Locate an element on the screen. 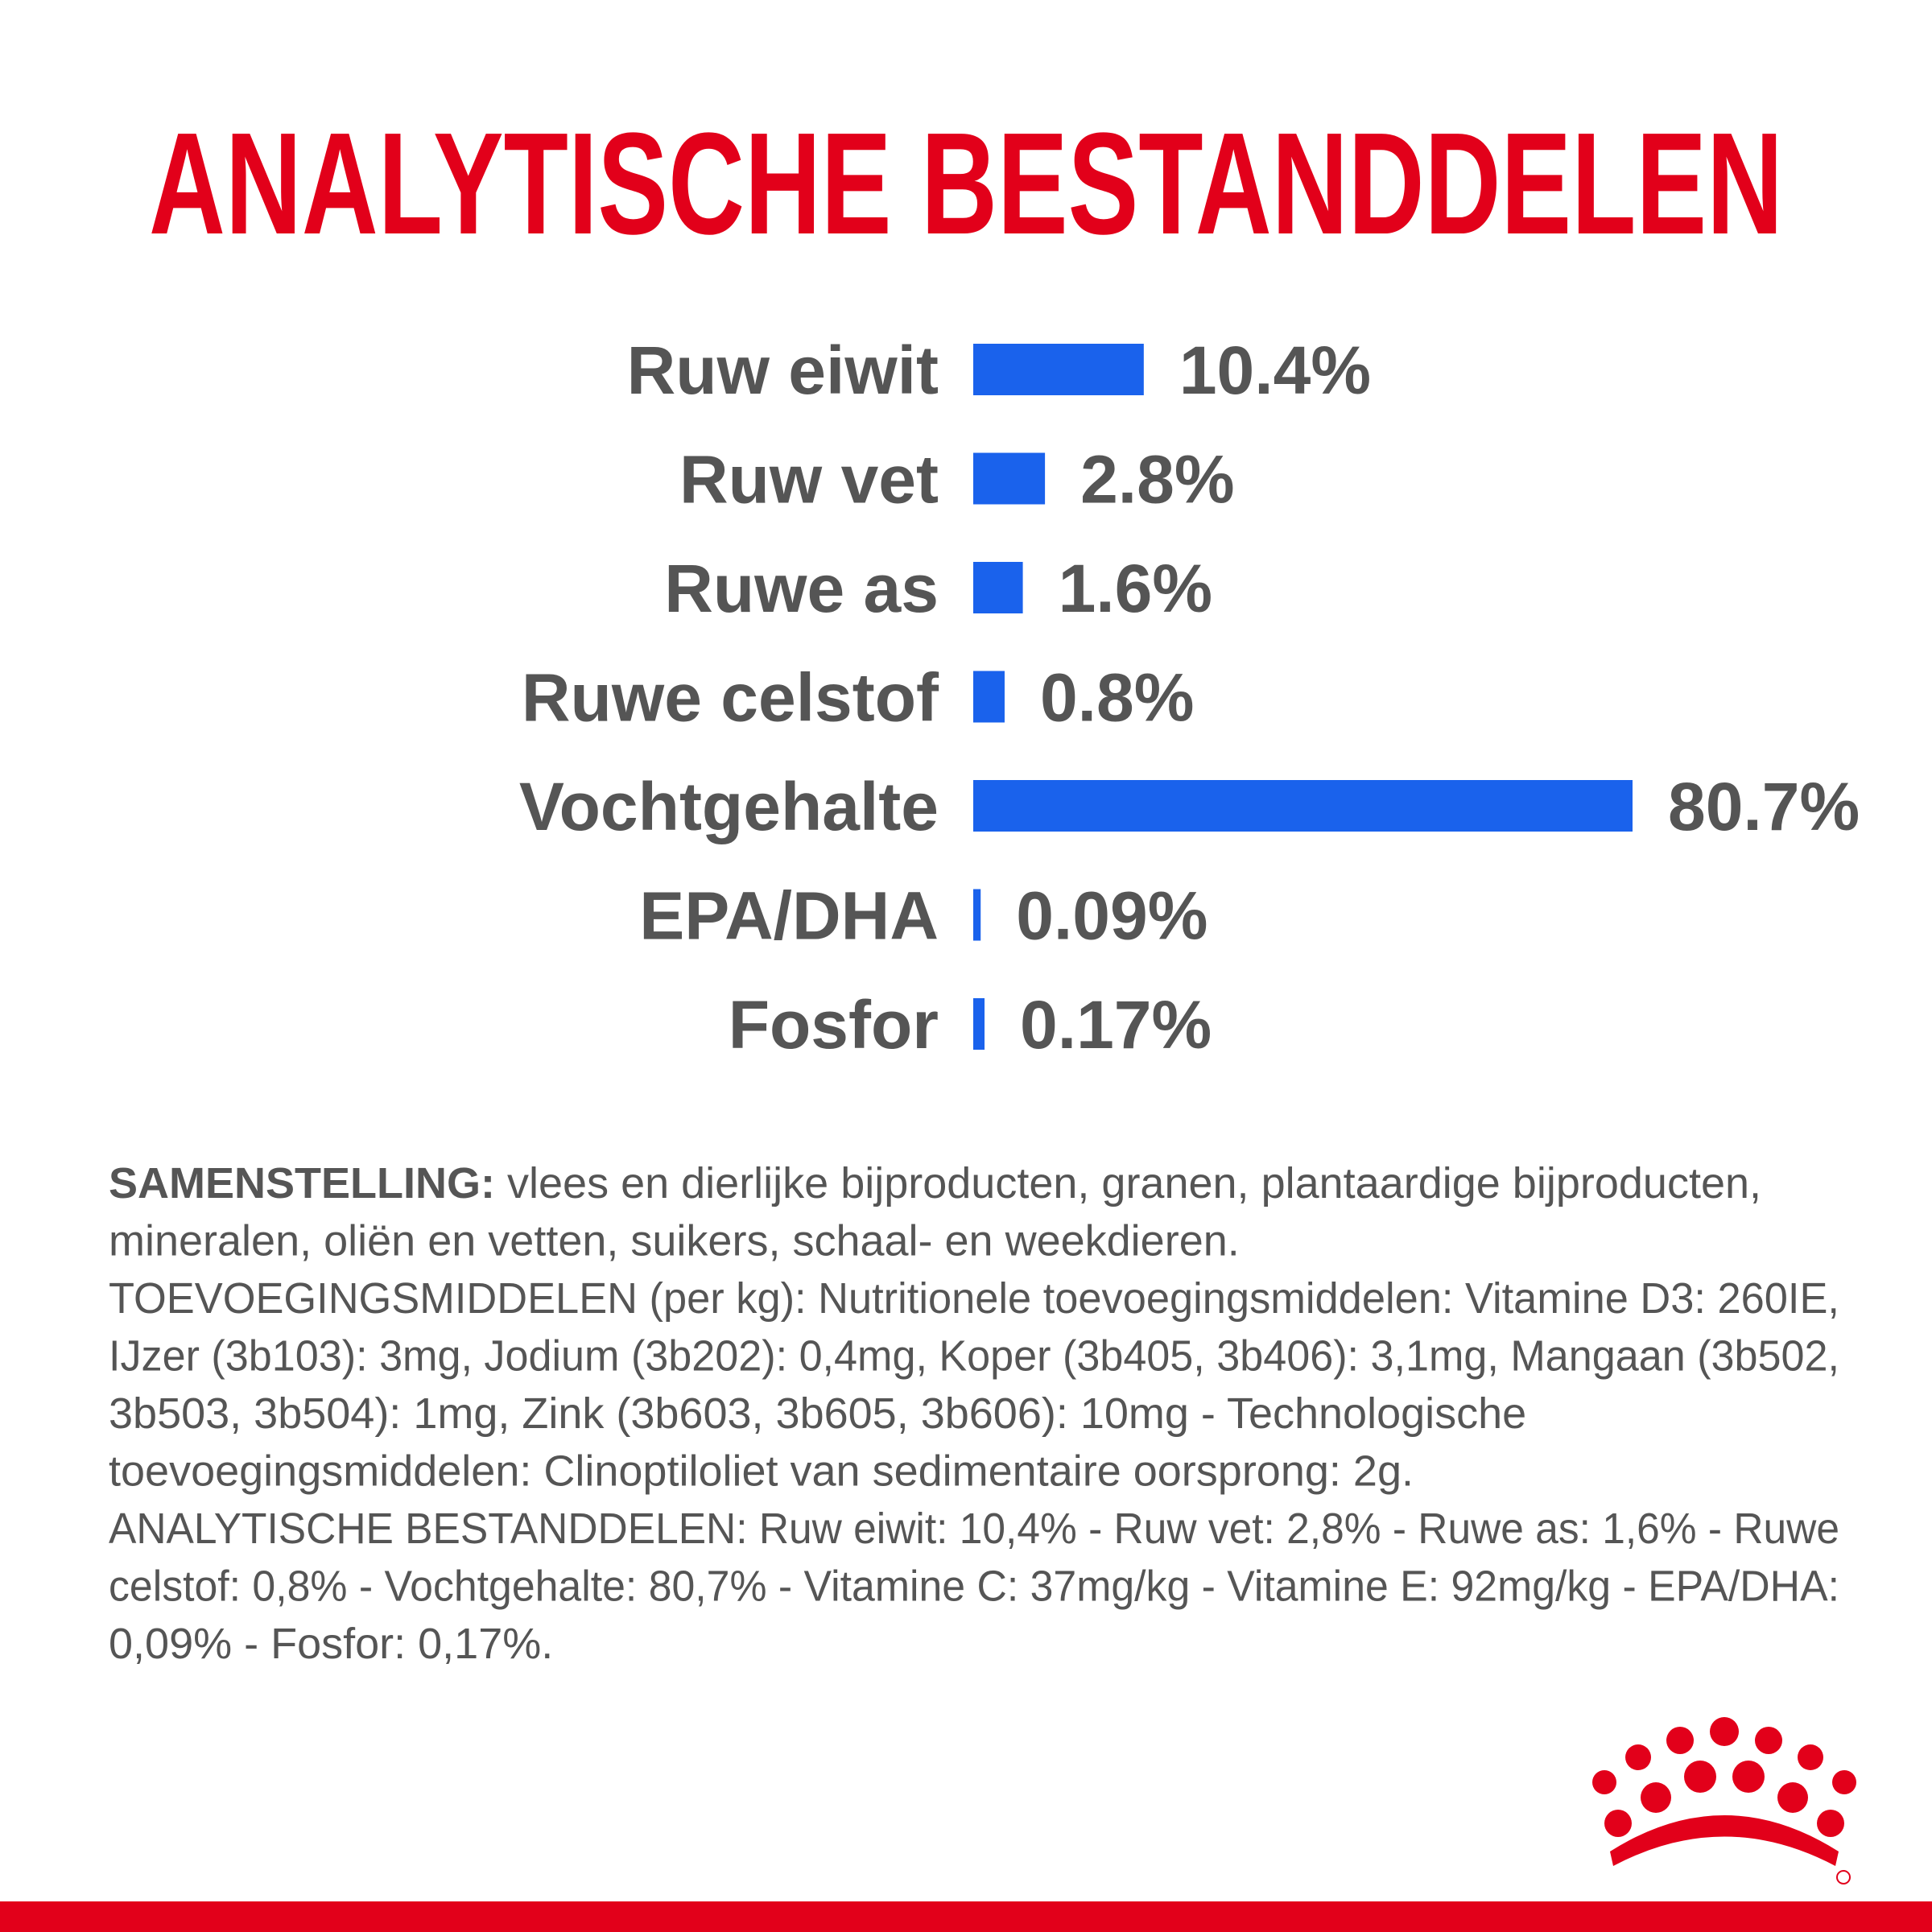  logo is located at coordinates (1724, 1801).